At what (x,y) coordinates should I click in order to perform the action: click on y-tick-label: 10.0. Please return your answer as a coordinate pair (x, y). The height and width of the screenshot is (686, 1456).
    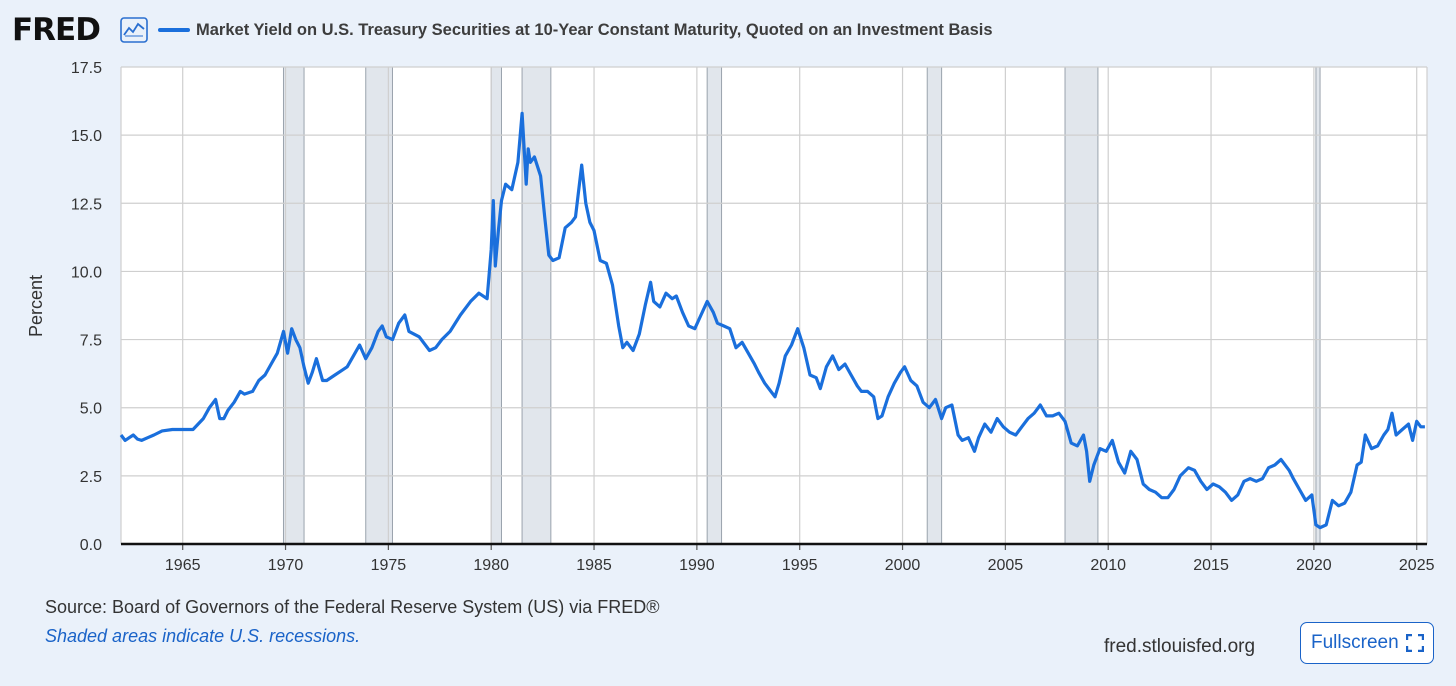
    Looking at the image, I should click on (86, 272).